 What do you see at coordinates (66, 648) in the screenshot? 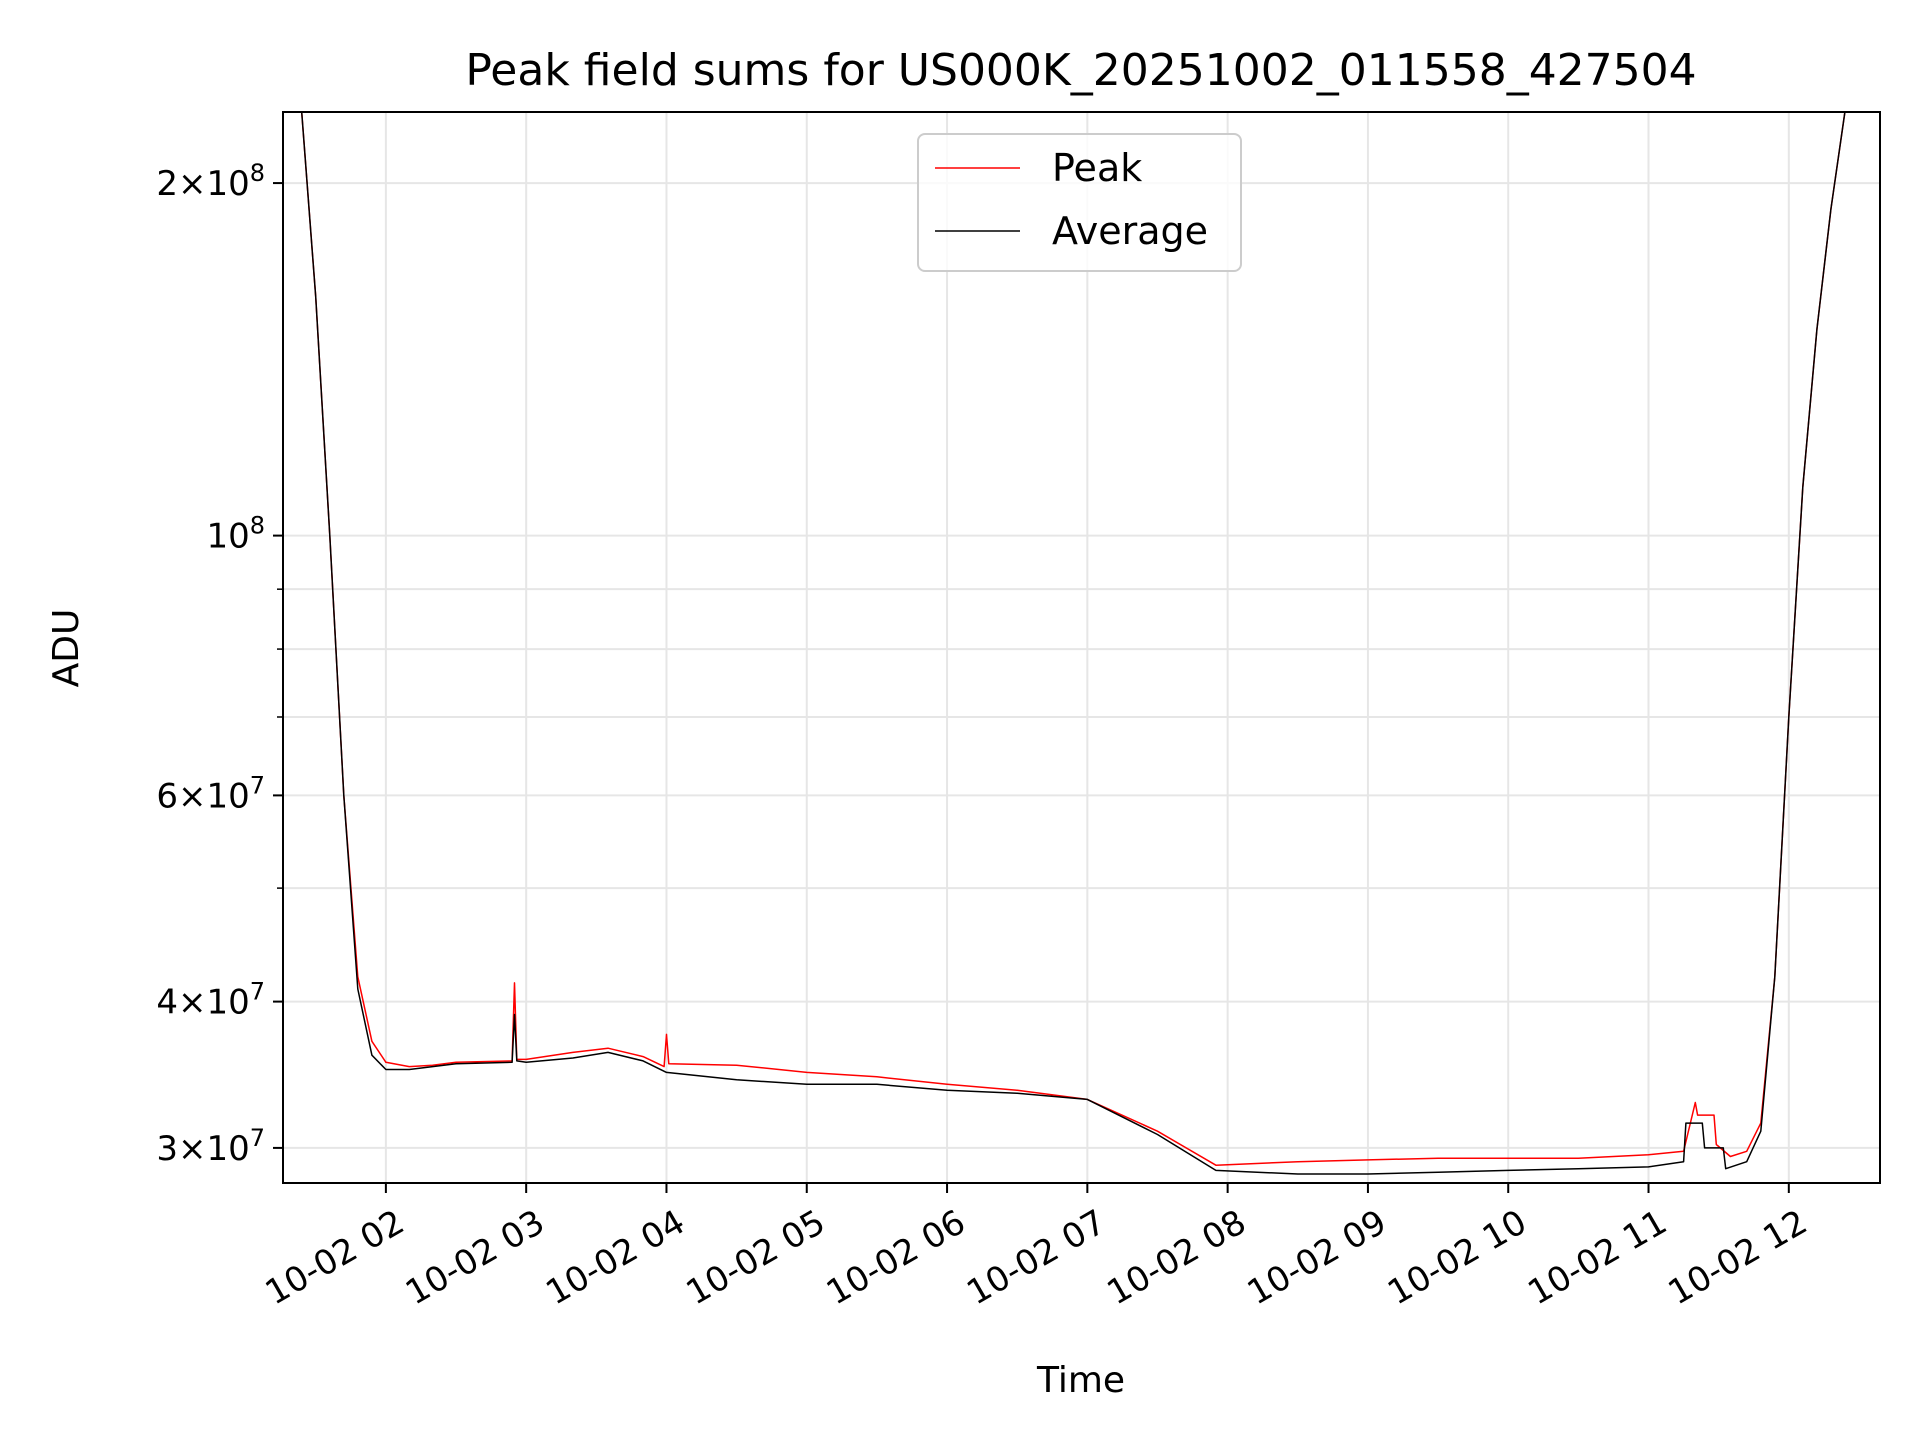
I see `y-axis-label: ADU` at bounding box center [66, 648].